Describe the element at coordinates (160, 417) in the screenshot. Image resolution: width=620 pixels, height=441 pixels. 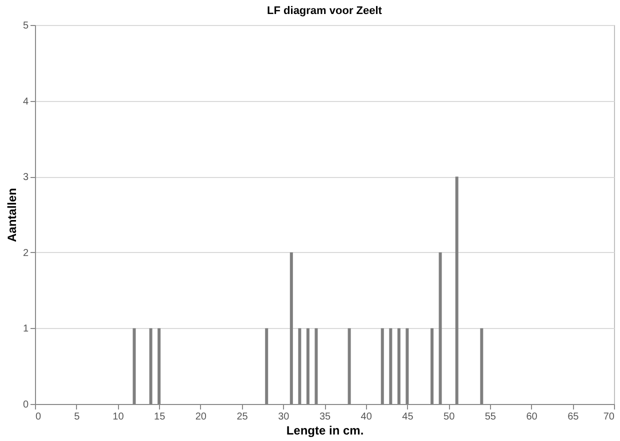
I see `x-tick-label: 15` at that location.